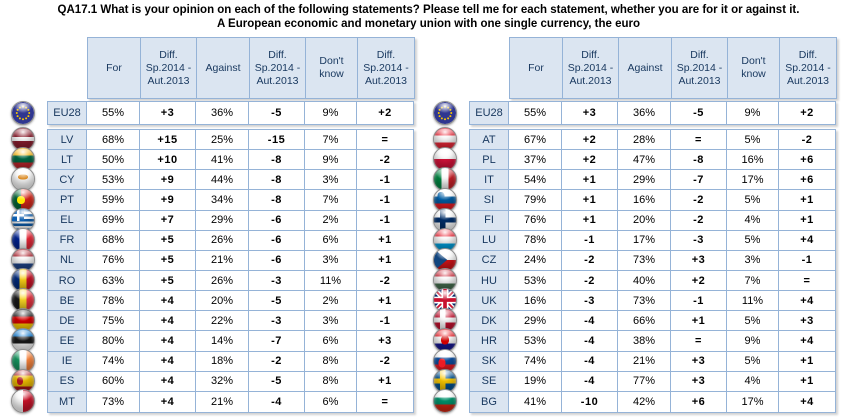 This screenshot has height=417, width=857. What do you see at coordinates (644, 220) in the screenshot?
I see `percent-value-cell: 20%` at bounding box center [644, 220].